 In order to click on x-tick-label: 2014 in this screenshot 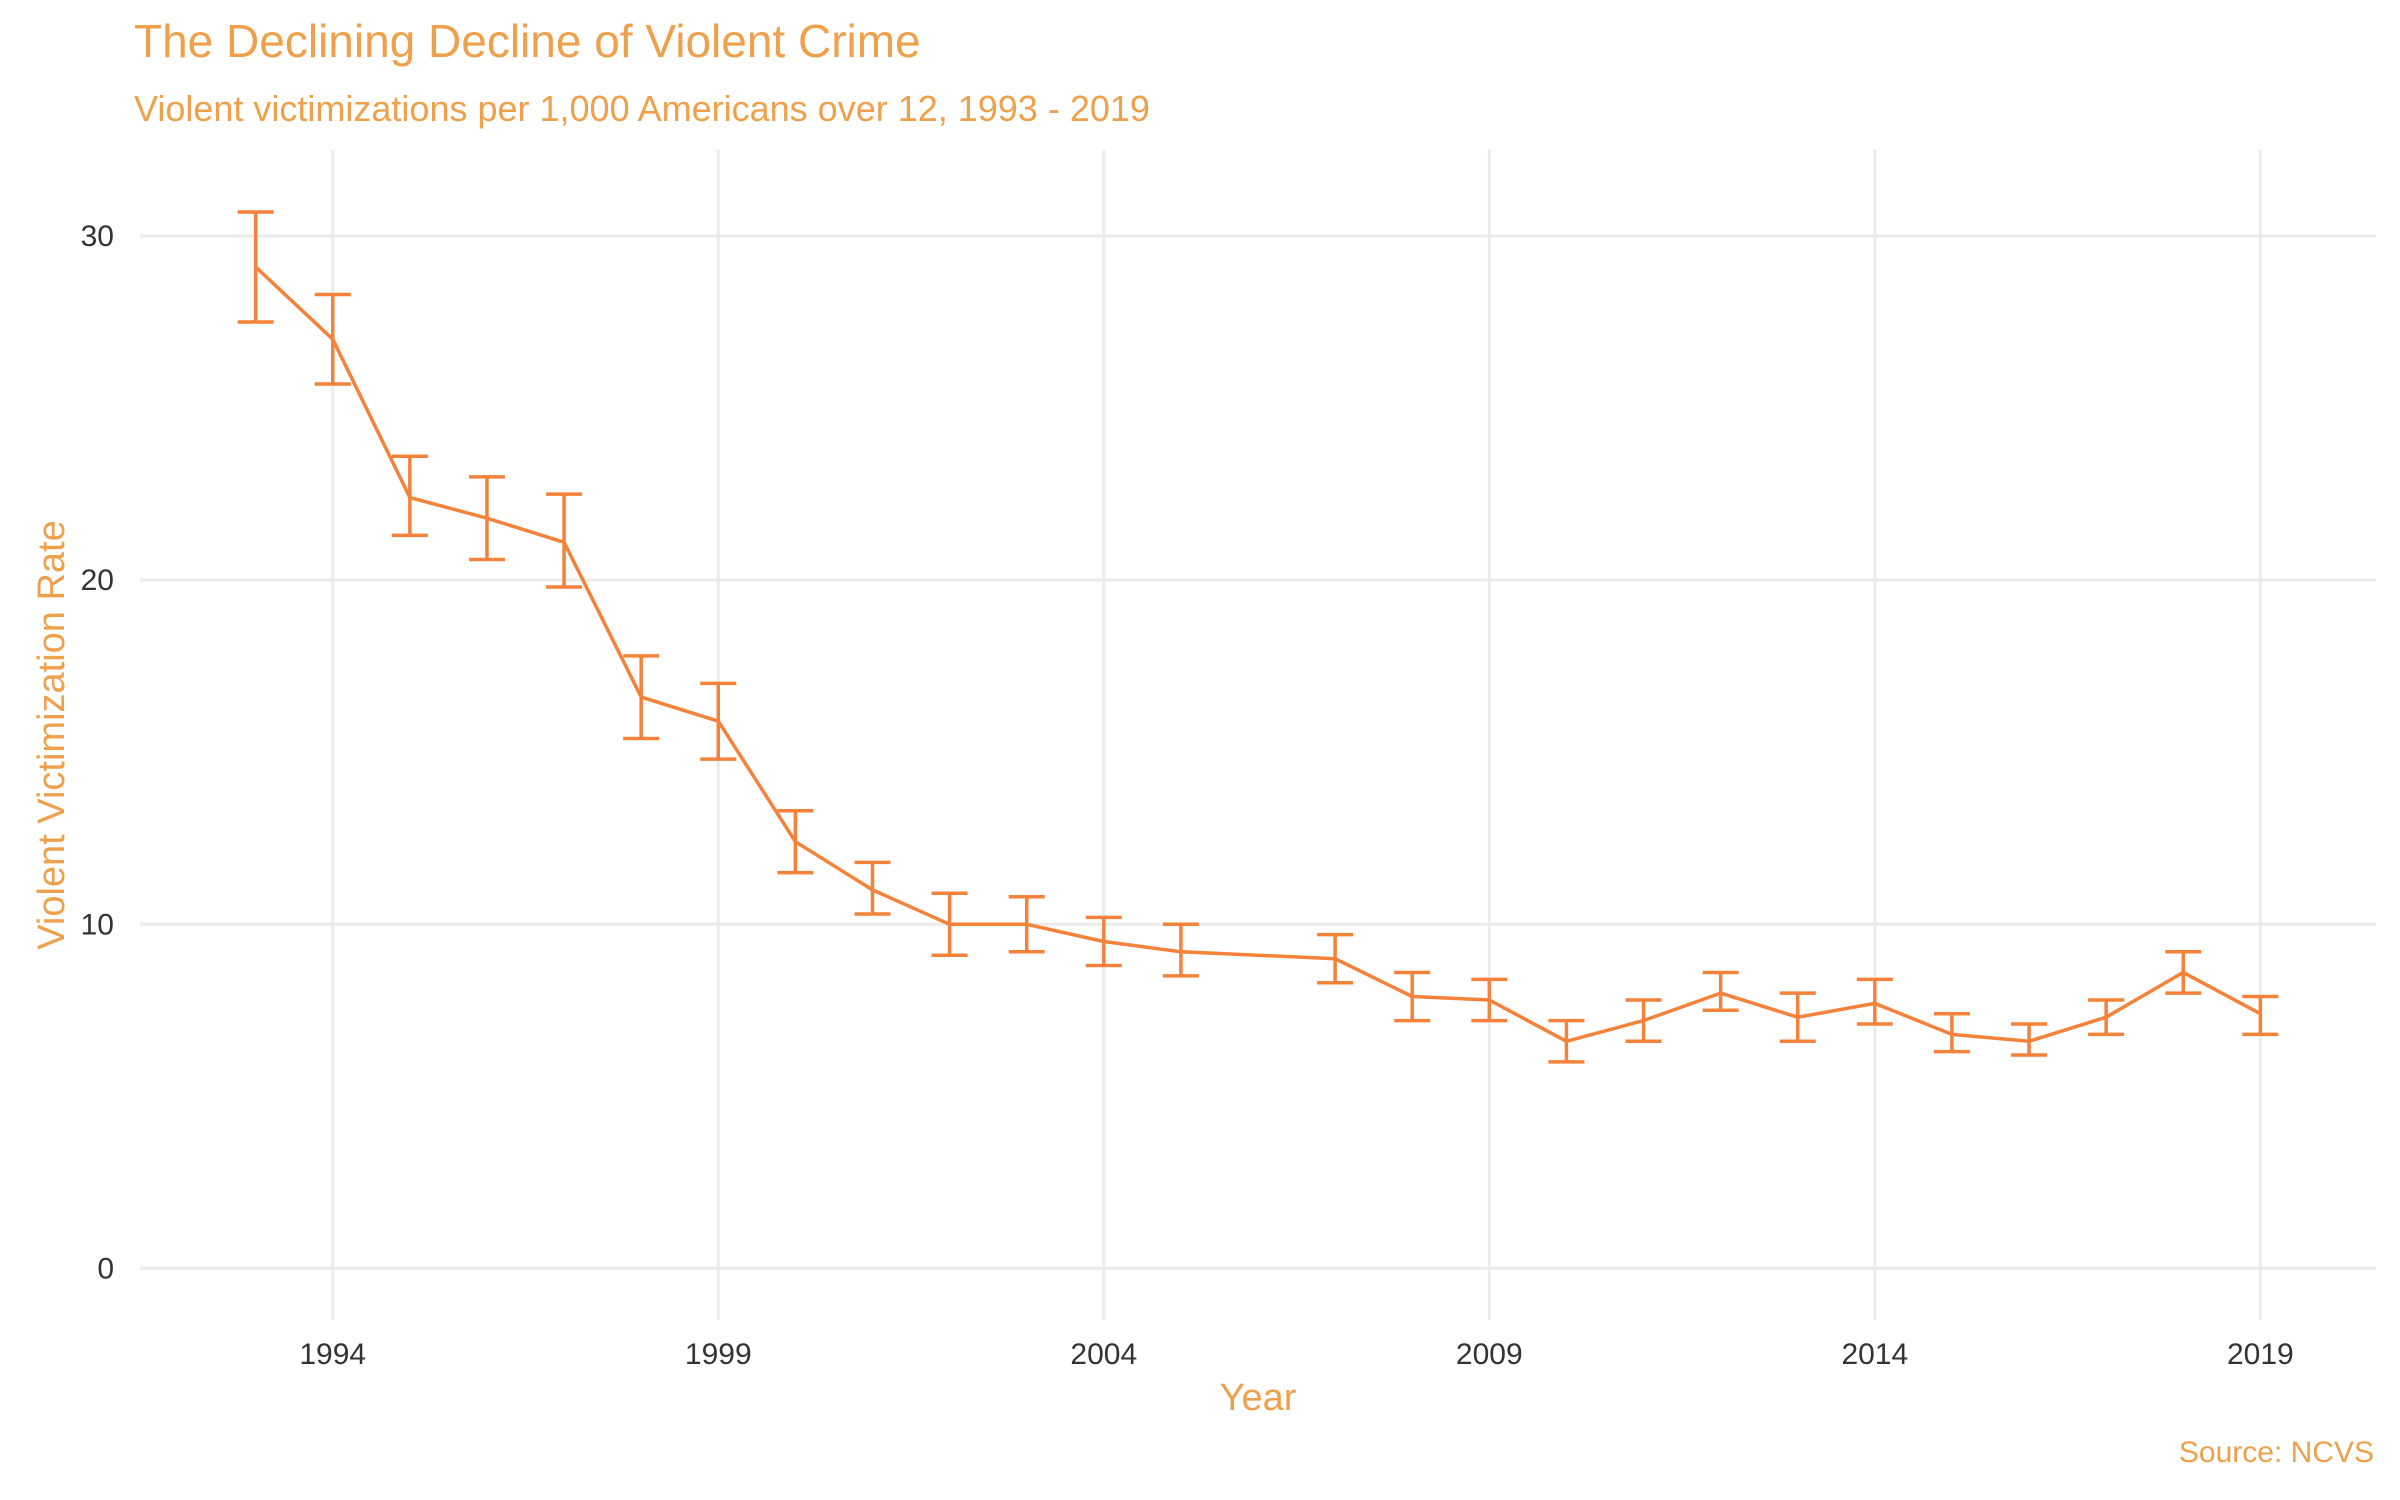, I will do `click(1874, 1354)`.